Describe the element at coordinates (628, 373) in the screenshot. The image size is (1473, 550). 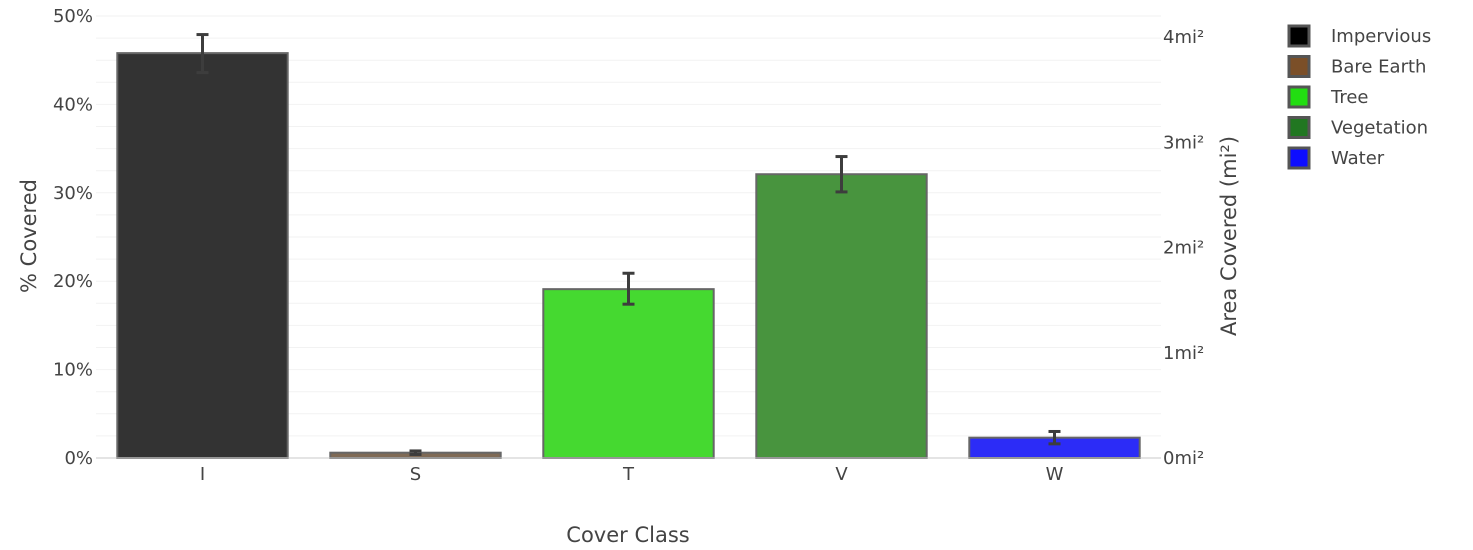
I see `bar-T` at that location.